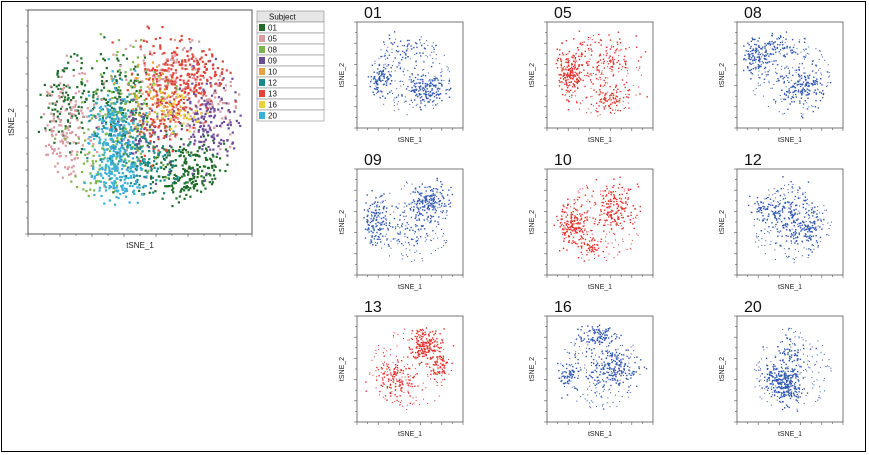 The height and width of the screenshot is (455, 869). What do you see at coordinates (272, 50) in the screenshot?
I see `legend-label: 08` at bounding box center [272, 50].